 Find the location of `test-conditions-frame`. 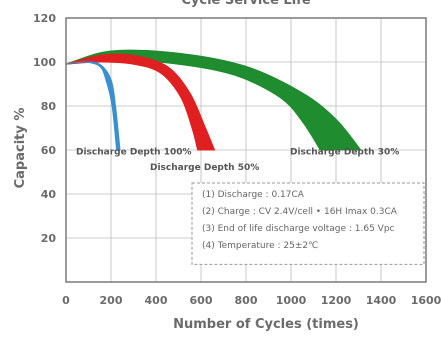

test-conditions-frame is located at coordinates (308, 223).